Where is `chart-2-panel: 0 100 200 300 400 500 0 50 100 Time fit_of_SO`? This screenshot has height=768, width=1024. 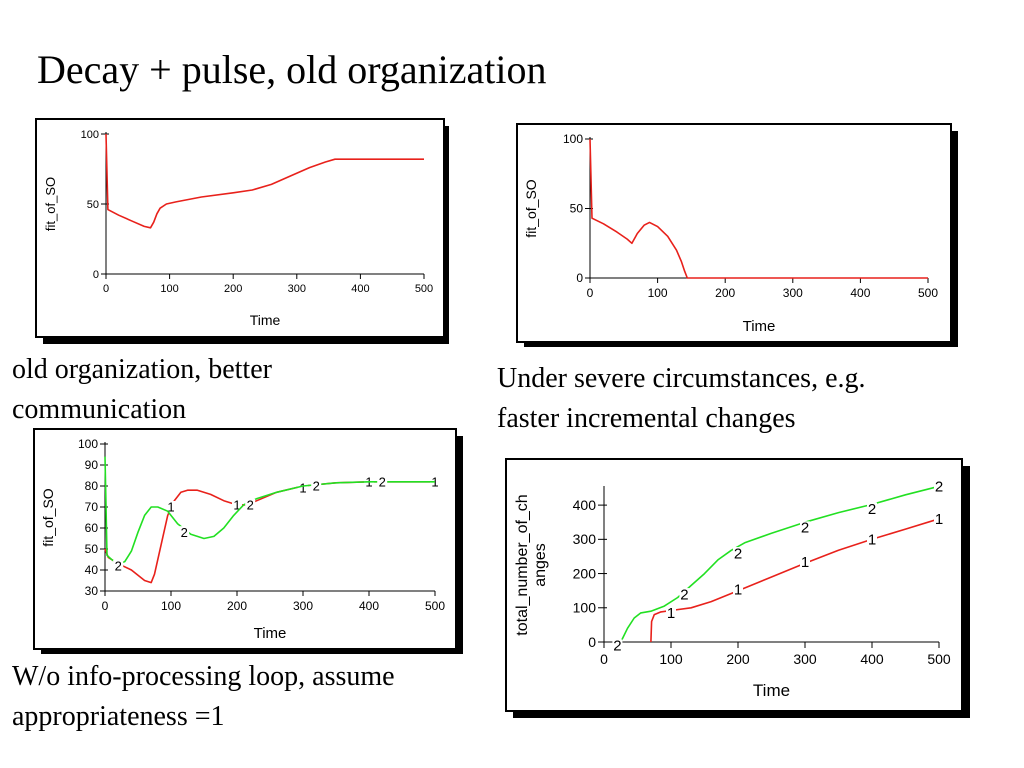
chart-2-panel: 0 100 200 300 400 500 0 50 100 Time fit_of_SO is located at coordinates (734, 233).